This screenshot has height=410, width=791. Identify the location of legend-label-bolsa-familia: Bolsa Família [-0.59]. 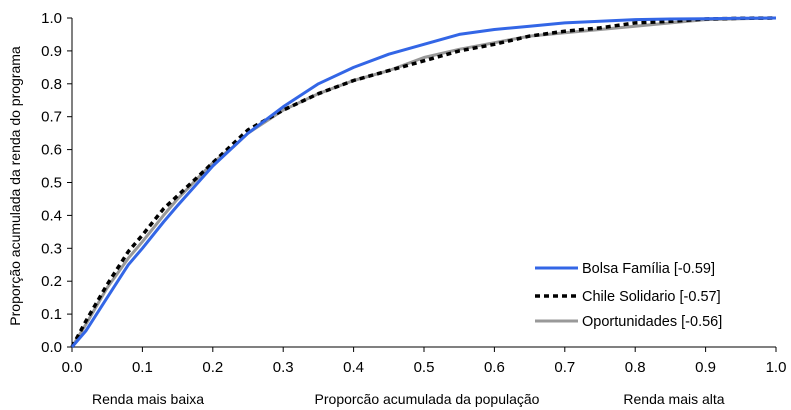
(648, 269).